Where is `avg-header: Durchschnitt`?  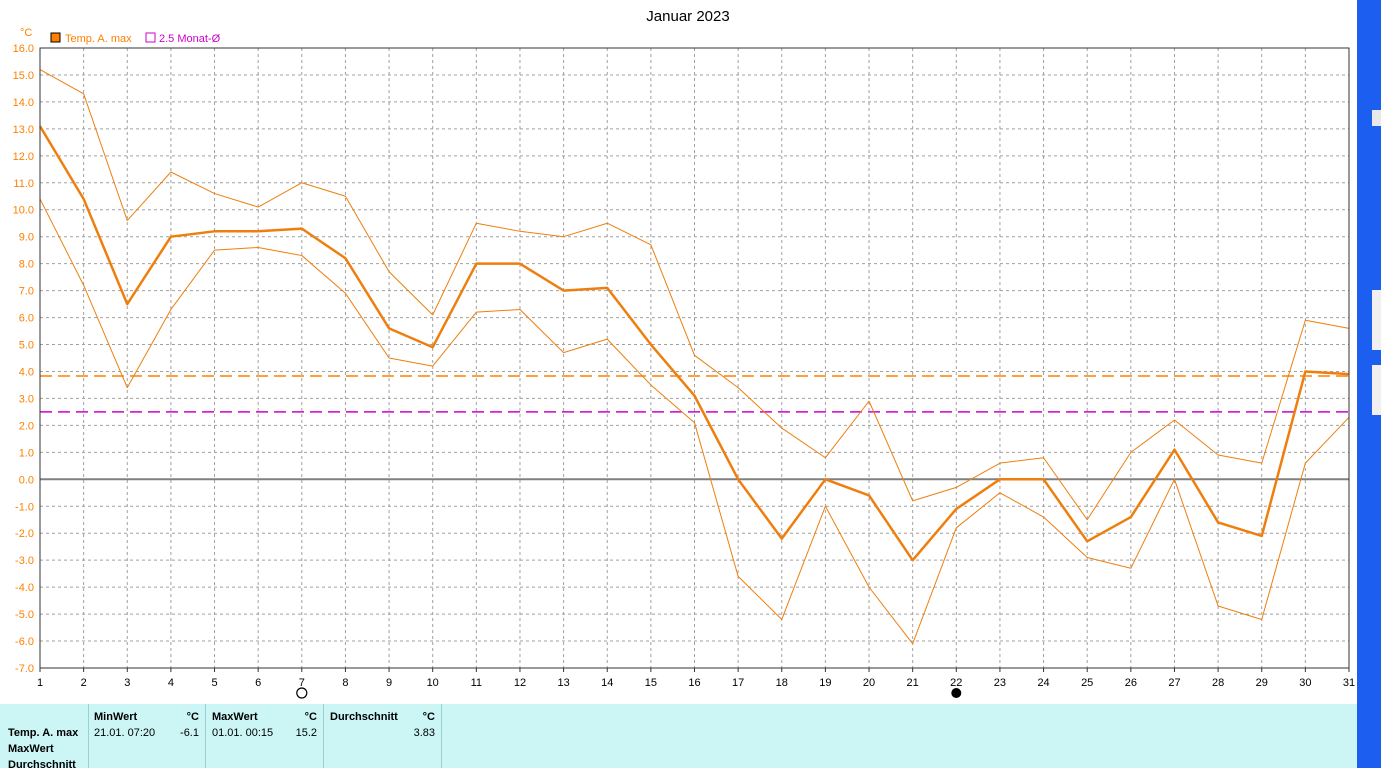
avg-header: Durchschnitt is located at coordinates (364, 717).